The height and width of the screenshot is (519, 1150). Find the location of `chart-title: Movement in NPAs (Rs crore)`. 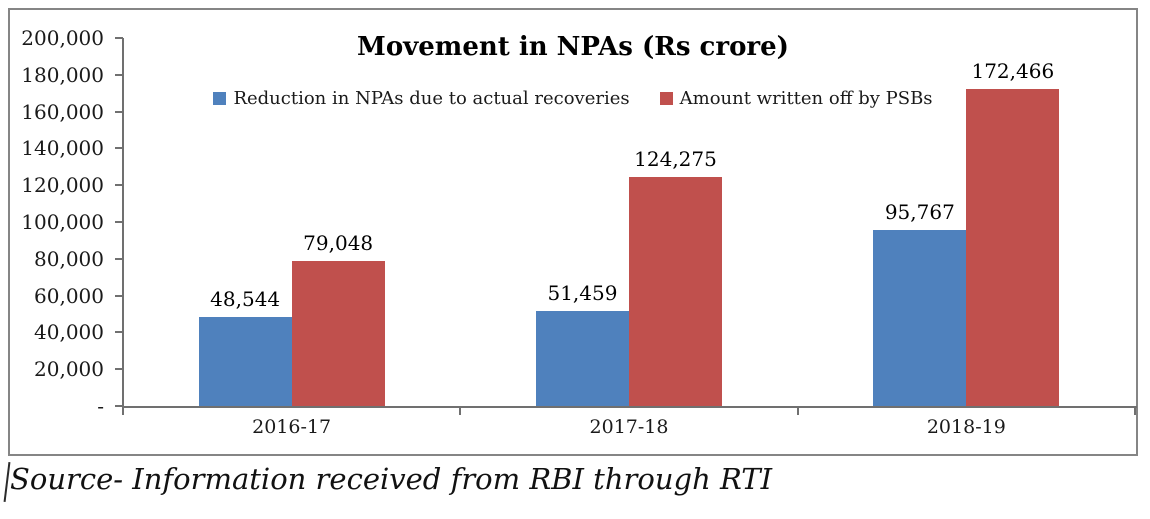

chart-title: Movement in NPAs (Rs crore) is located at coordinates (573, 47).